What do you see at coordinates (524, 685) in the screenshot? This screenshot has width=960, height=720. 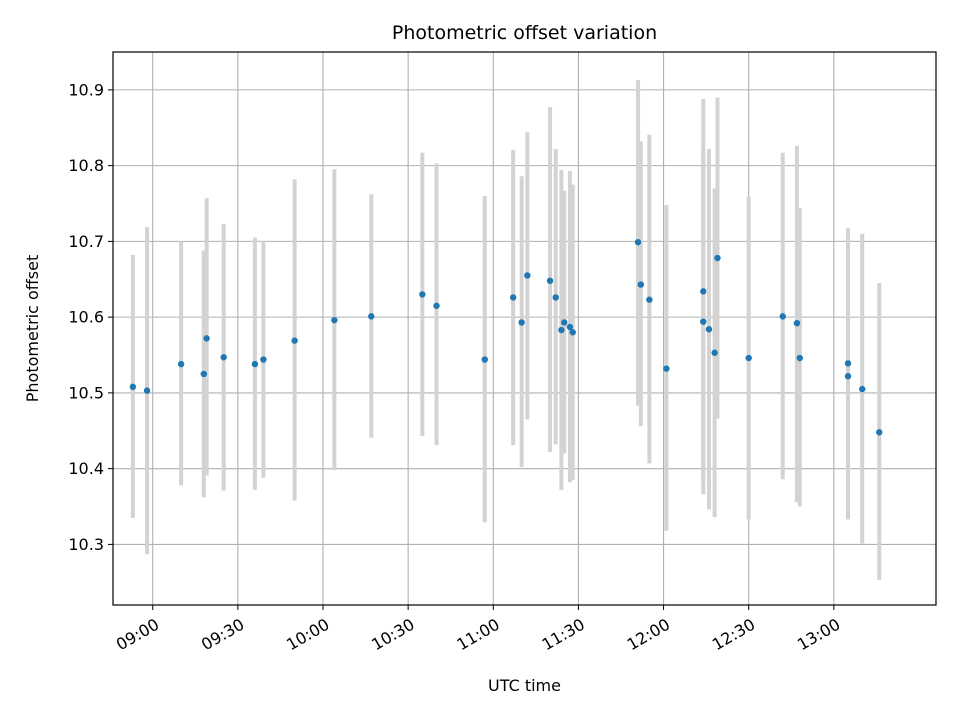 I see `x-axis-label: UTC time` at bounding box center [524, 685].